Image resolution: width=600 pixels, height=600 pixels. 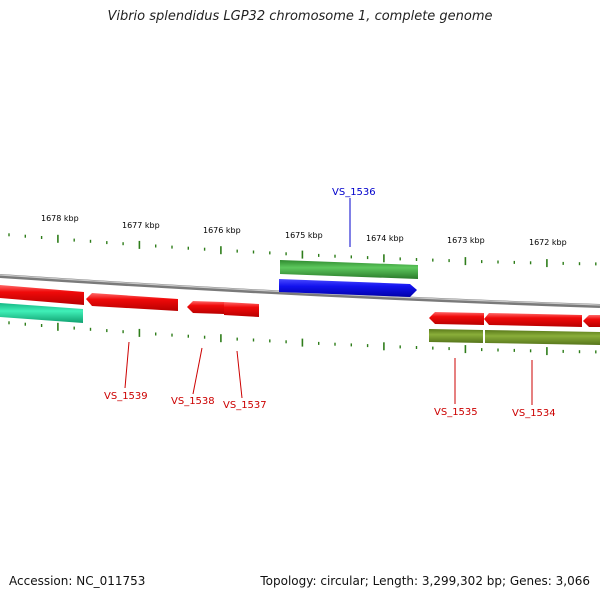 What do you see at coordinates (126, 396) in the screenshot?
I see `gene-label-vs1539: VS_1539` at bounding box center [126, 396].